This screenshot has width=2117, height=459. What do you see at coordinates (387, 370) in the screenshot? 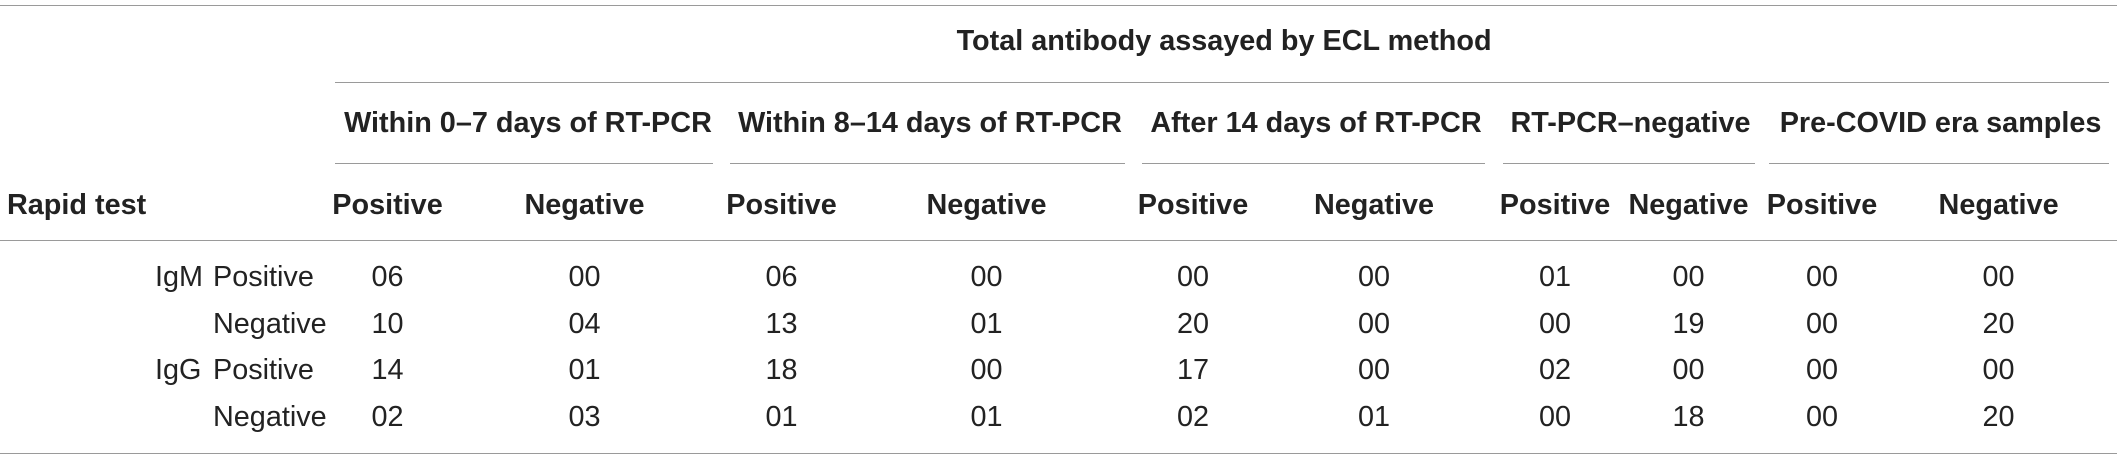
I see `table-cell: 14` at bounding box center [387, 370].